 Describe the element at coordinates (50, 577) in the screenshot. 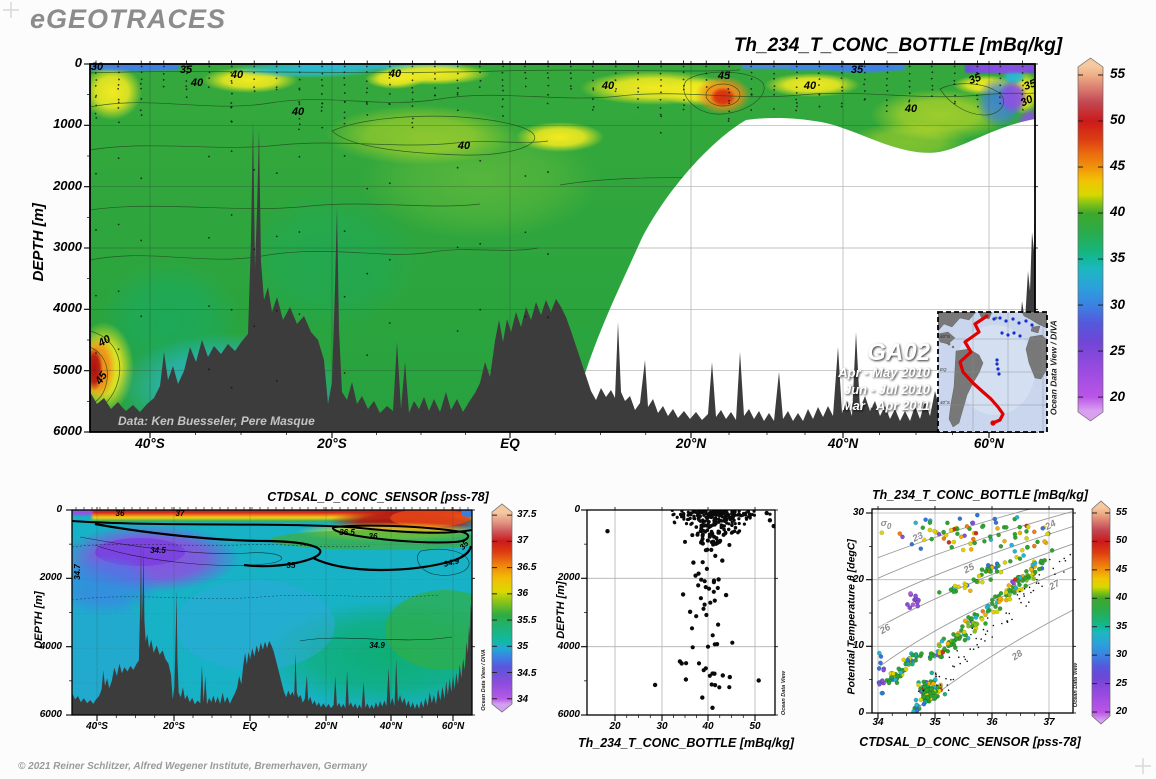

I see `salinity-y-tick: 2000` at that location.